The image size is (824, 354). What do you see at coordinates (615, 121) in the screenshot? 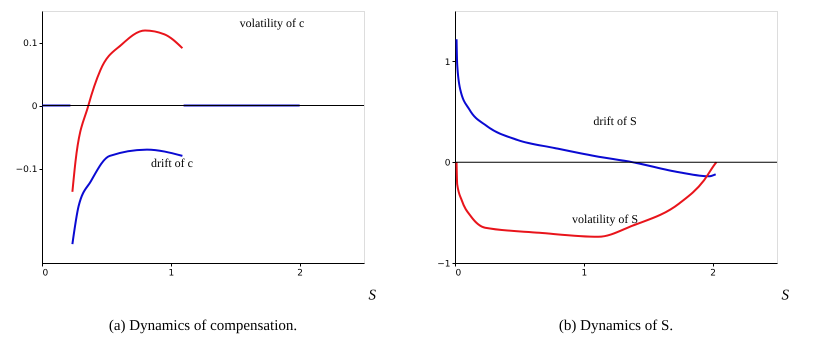
I see `annotation: drift of S` at bounding box center [615, 121].